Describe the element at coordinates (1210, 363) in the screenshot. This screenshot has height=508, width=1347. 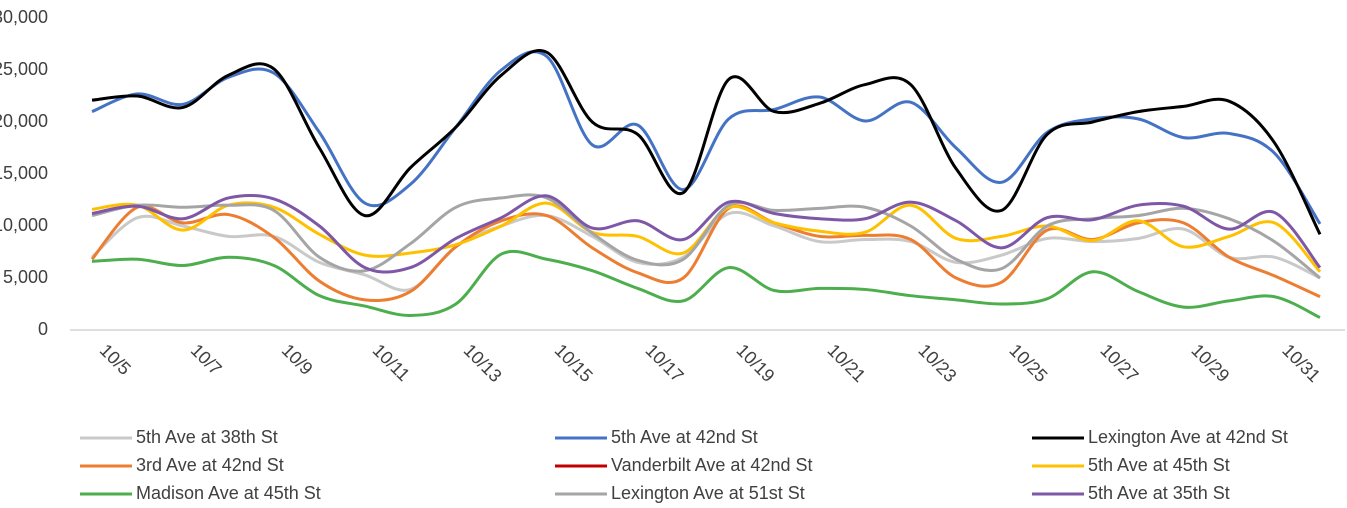
I see `x-tick-label: 10/29` at that location.